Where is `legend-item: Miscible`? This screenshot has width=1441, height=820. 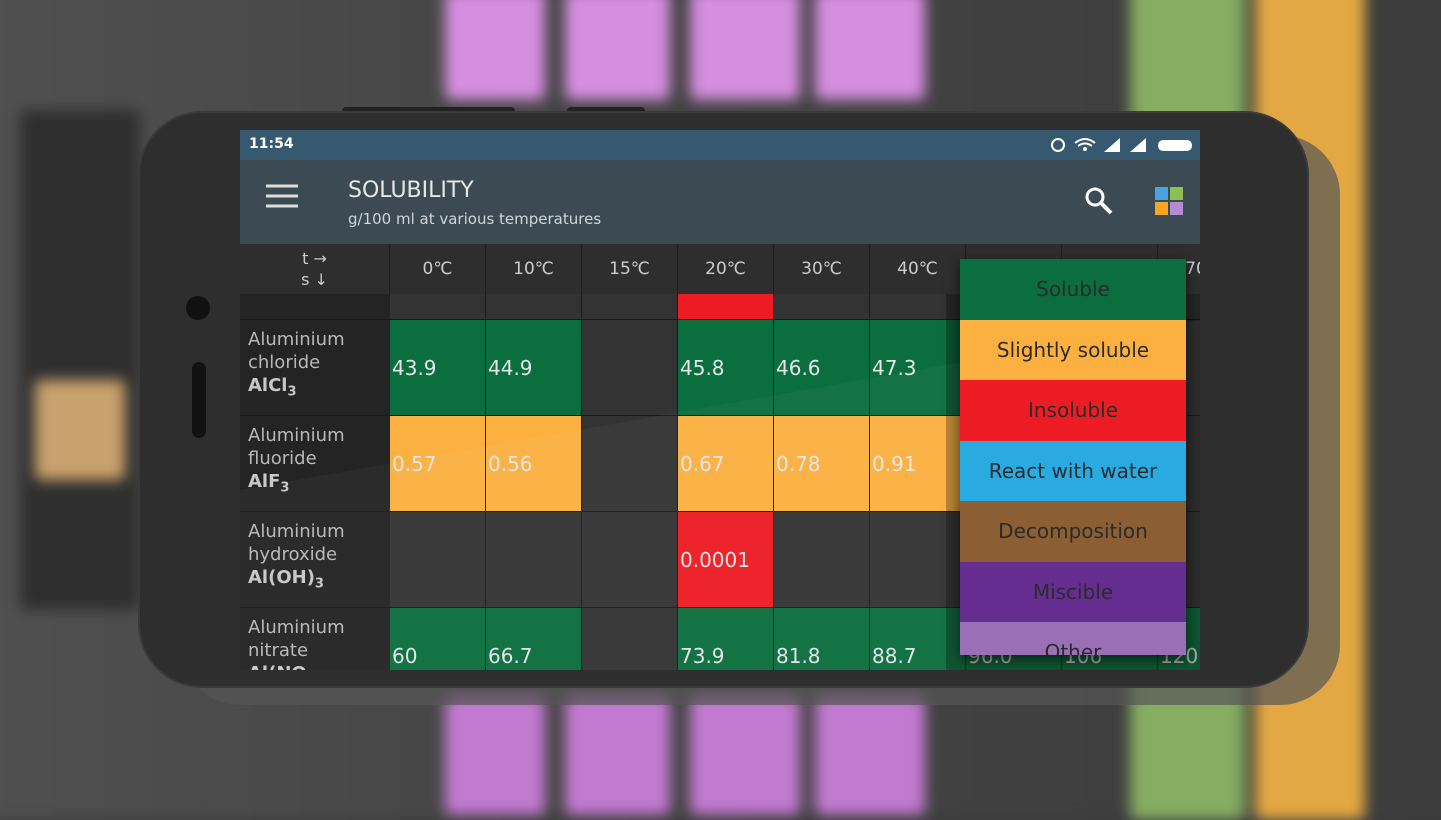
legend-item: Miscible is located at coordinates (1073, 591).